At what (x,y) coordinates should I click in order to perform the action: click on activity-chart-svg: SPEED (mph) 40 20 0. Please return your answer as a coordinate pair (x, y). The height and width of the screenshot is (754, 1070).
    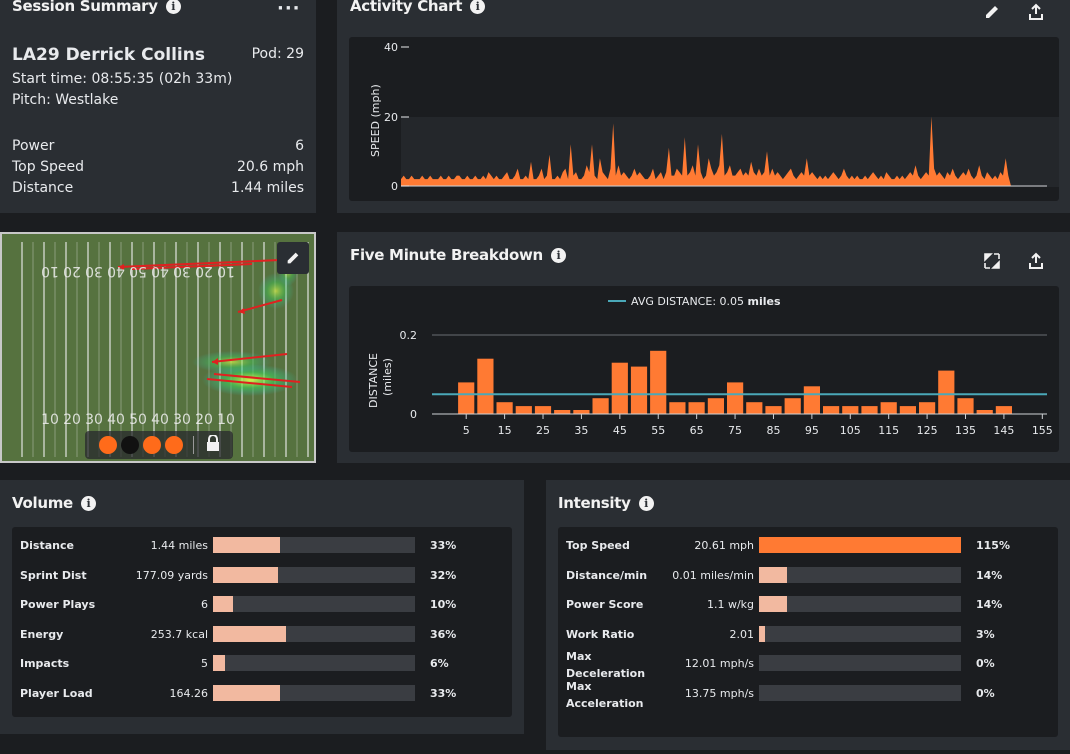
    Looking at the image, I should click on (714, 117).